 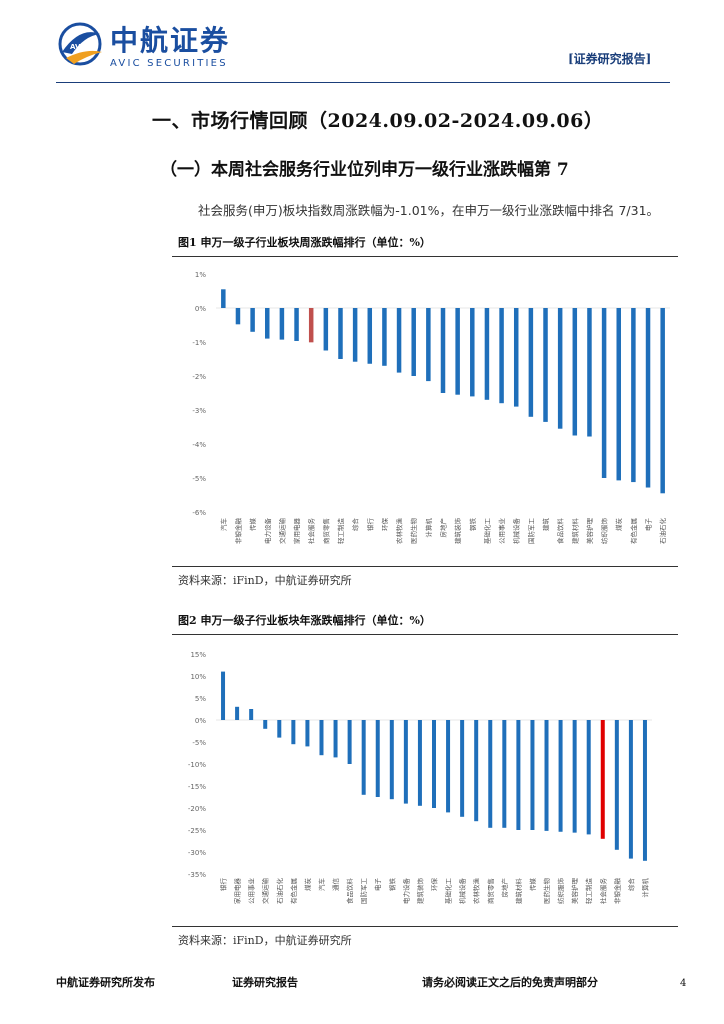 I want to click on figure-1-caption: 图1 申万一级子行业板块周涨跌幅排行（单位：%）, so click(x=304, y=242).